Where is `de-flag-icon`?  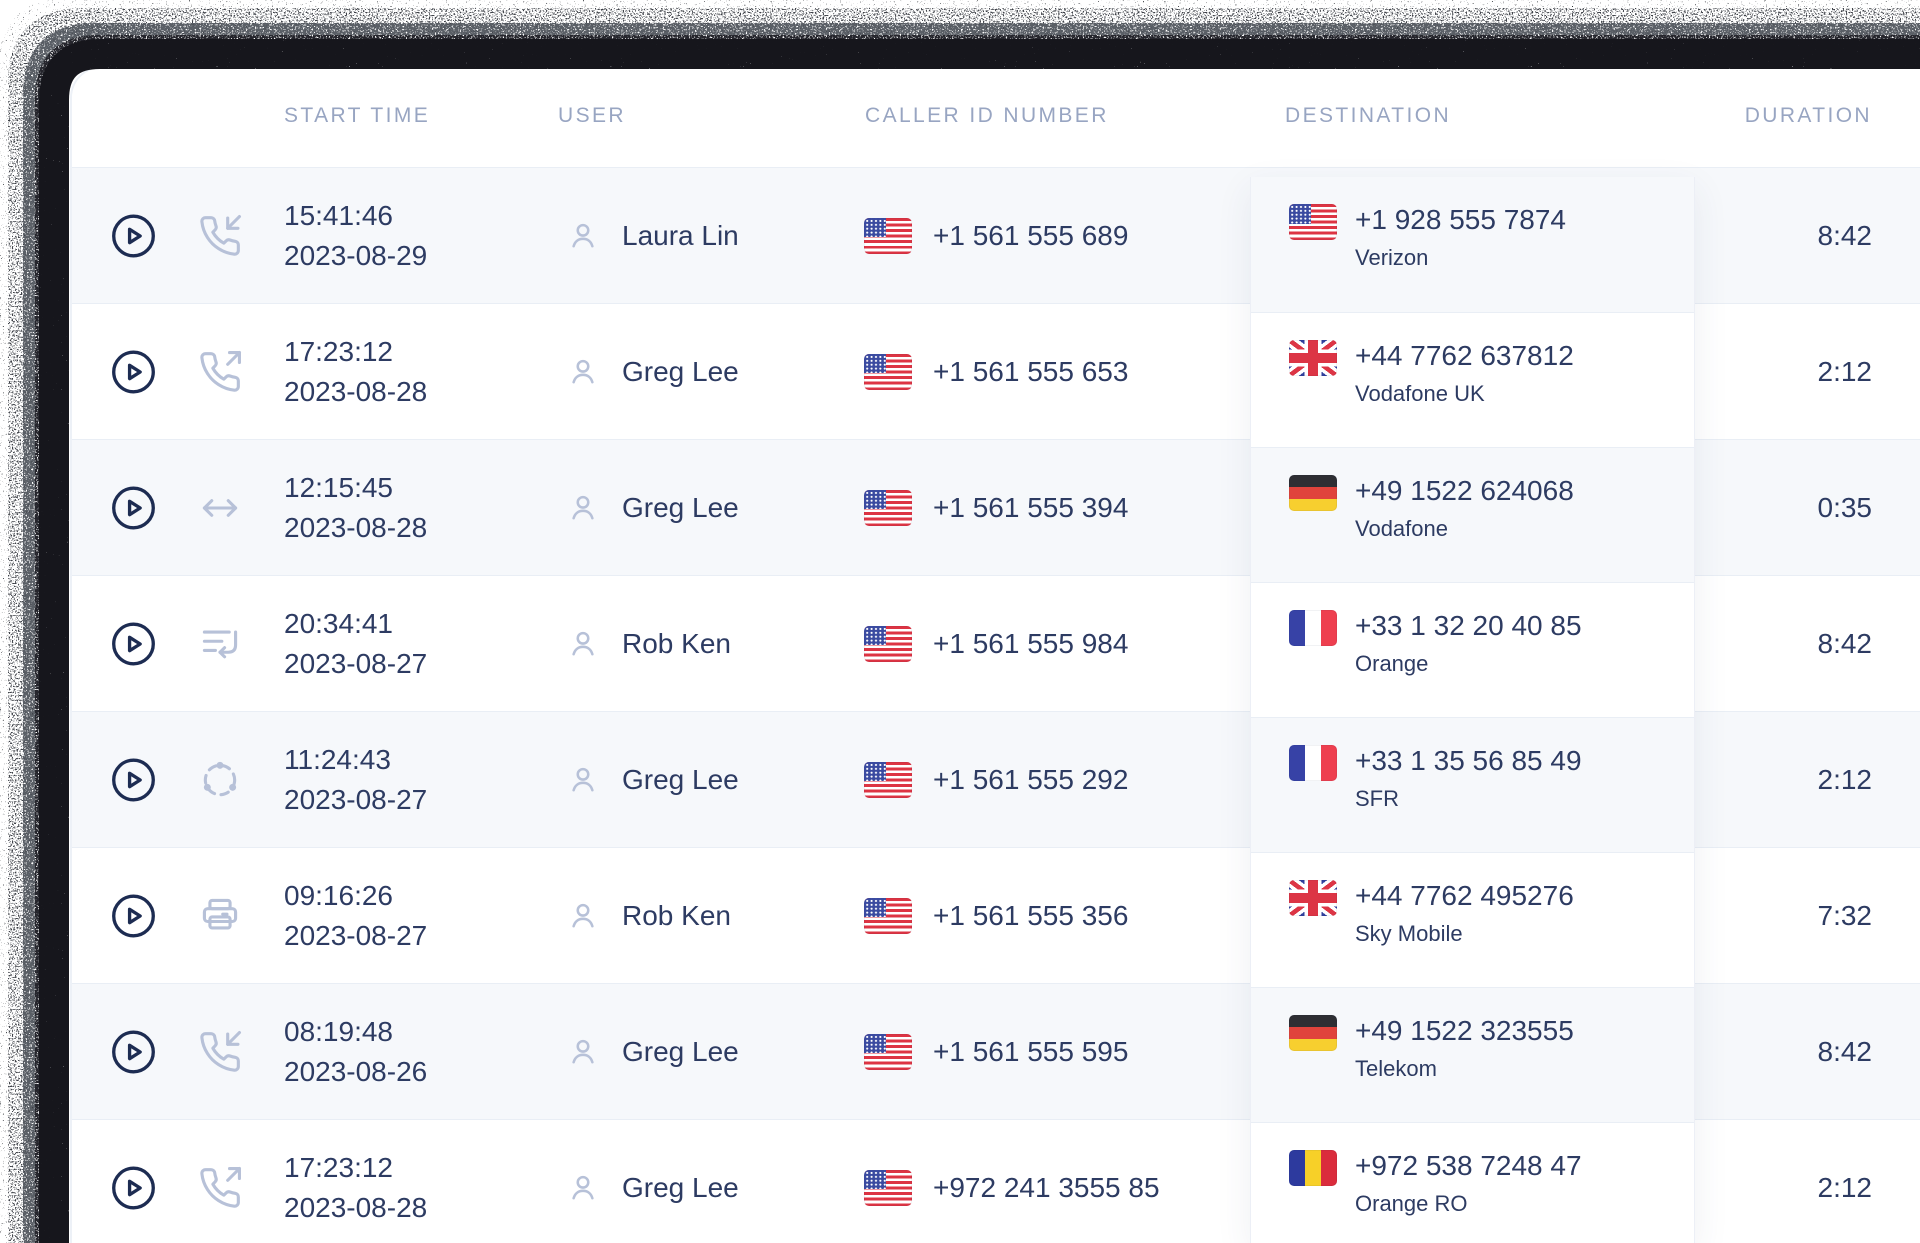
de-flag-icon is located at coordinates (1313, 1033).